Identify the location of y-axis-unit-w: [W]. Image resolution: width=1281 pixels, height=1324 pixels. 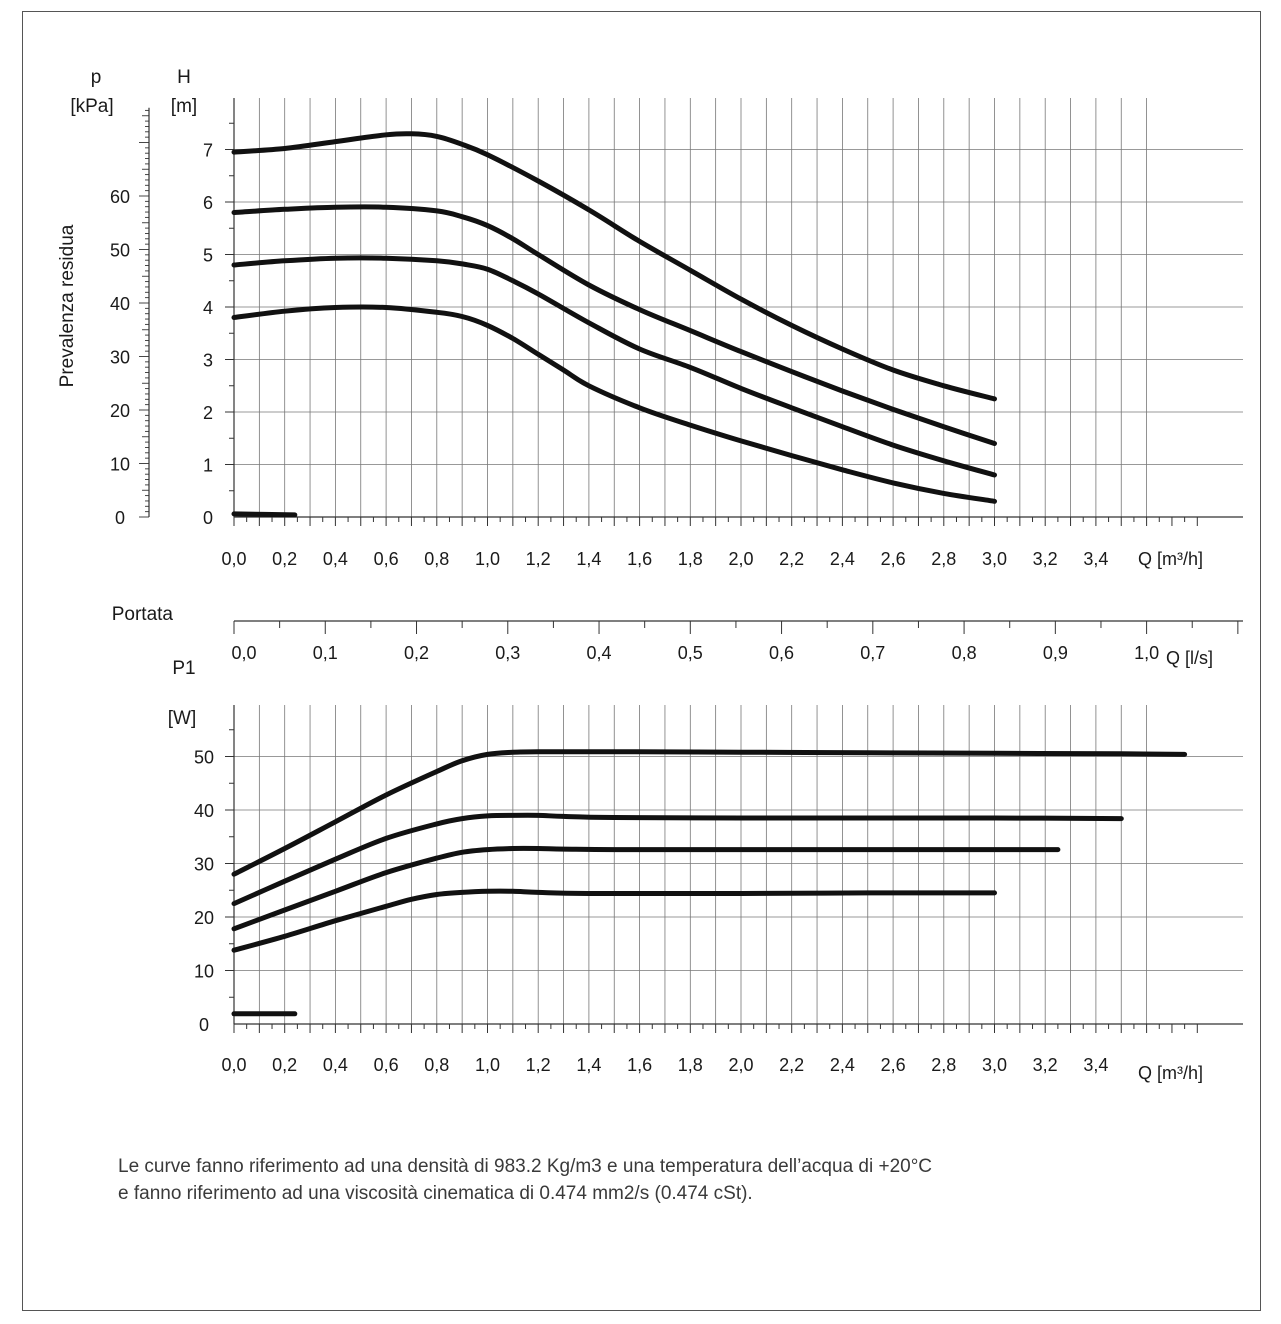
(182, 718).